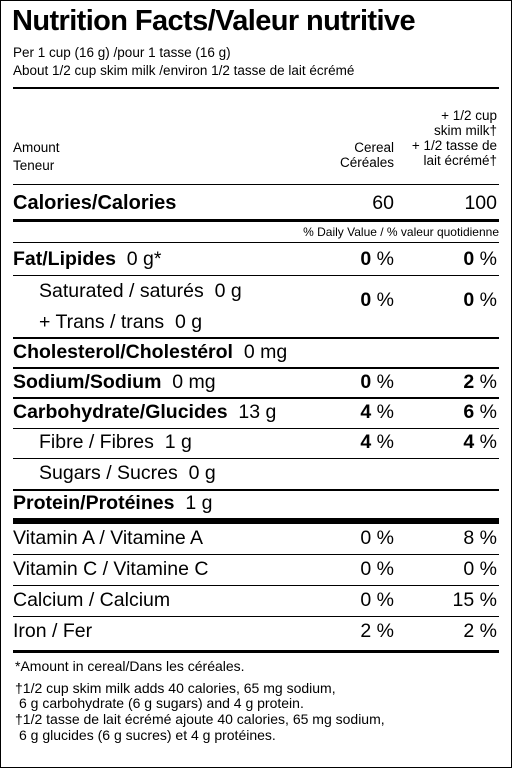  Describe the element at coordinates (113, 503) in the screenshot. I see `nutrient-row-protein: Protein/Protéines 1 g` at that location.